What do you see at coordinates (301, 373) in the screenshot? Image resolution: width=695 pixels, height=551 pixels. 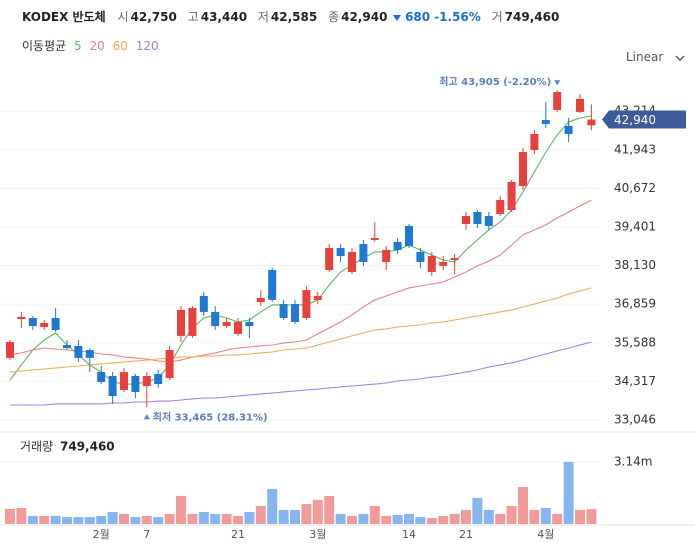 I see `ma-line` at bounding box center [301, 373].